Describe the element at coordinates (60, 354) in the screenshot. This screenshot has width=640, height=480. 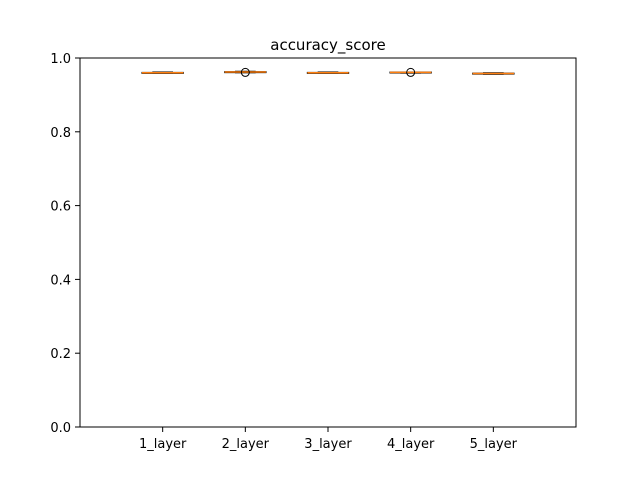
I see `y-tick-label: 0.2` at that location.